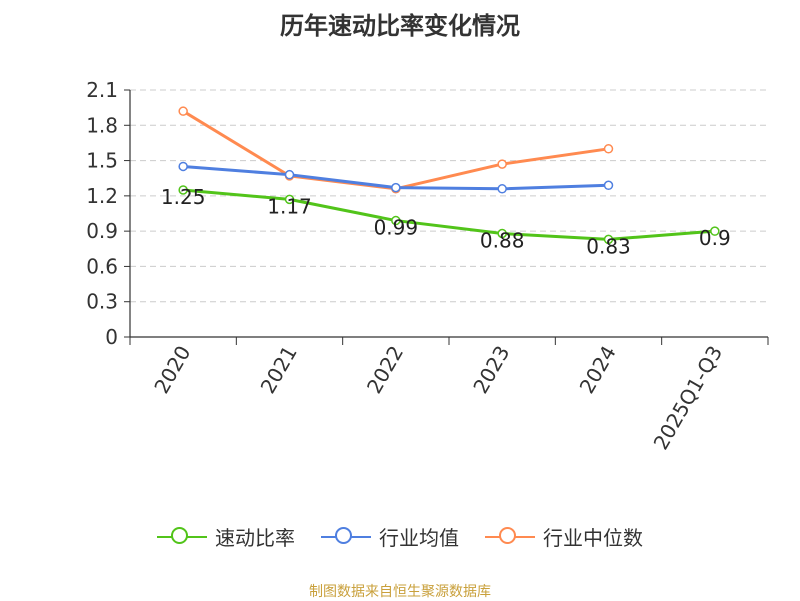 Image resolution: width=800 pixels, height=601 pixels. I want to click on legend-item-industry-mean: 行业均值, so click(390, 536).